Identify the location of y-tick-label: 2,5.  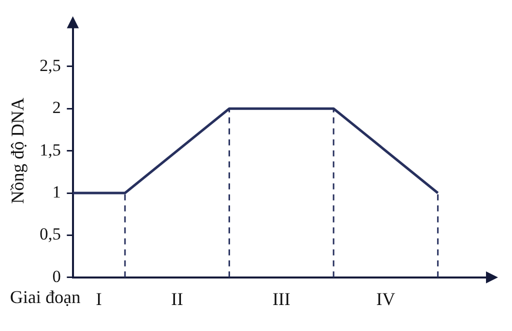
(50, 65).